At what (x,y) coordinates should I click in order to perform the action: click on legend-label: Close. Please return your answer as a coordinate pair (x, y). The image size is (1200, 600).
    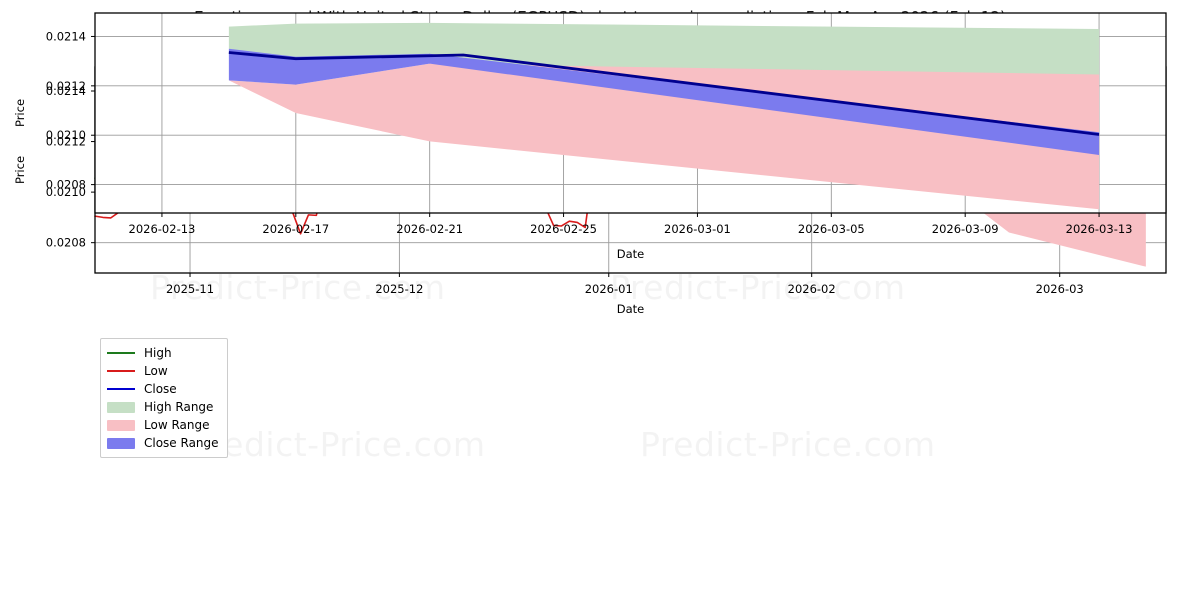
    Looking at the image, I should click on (160, 389).